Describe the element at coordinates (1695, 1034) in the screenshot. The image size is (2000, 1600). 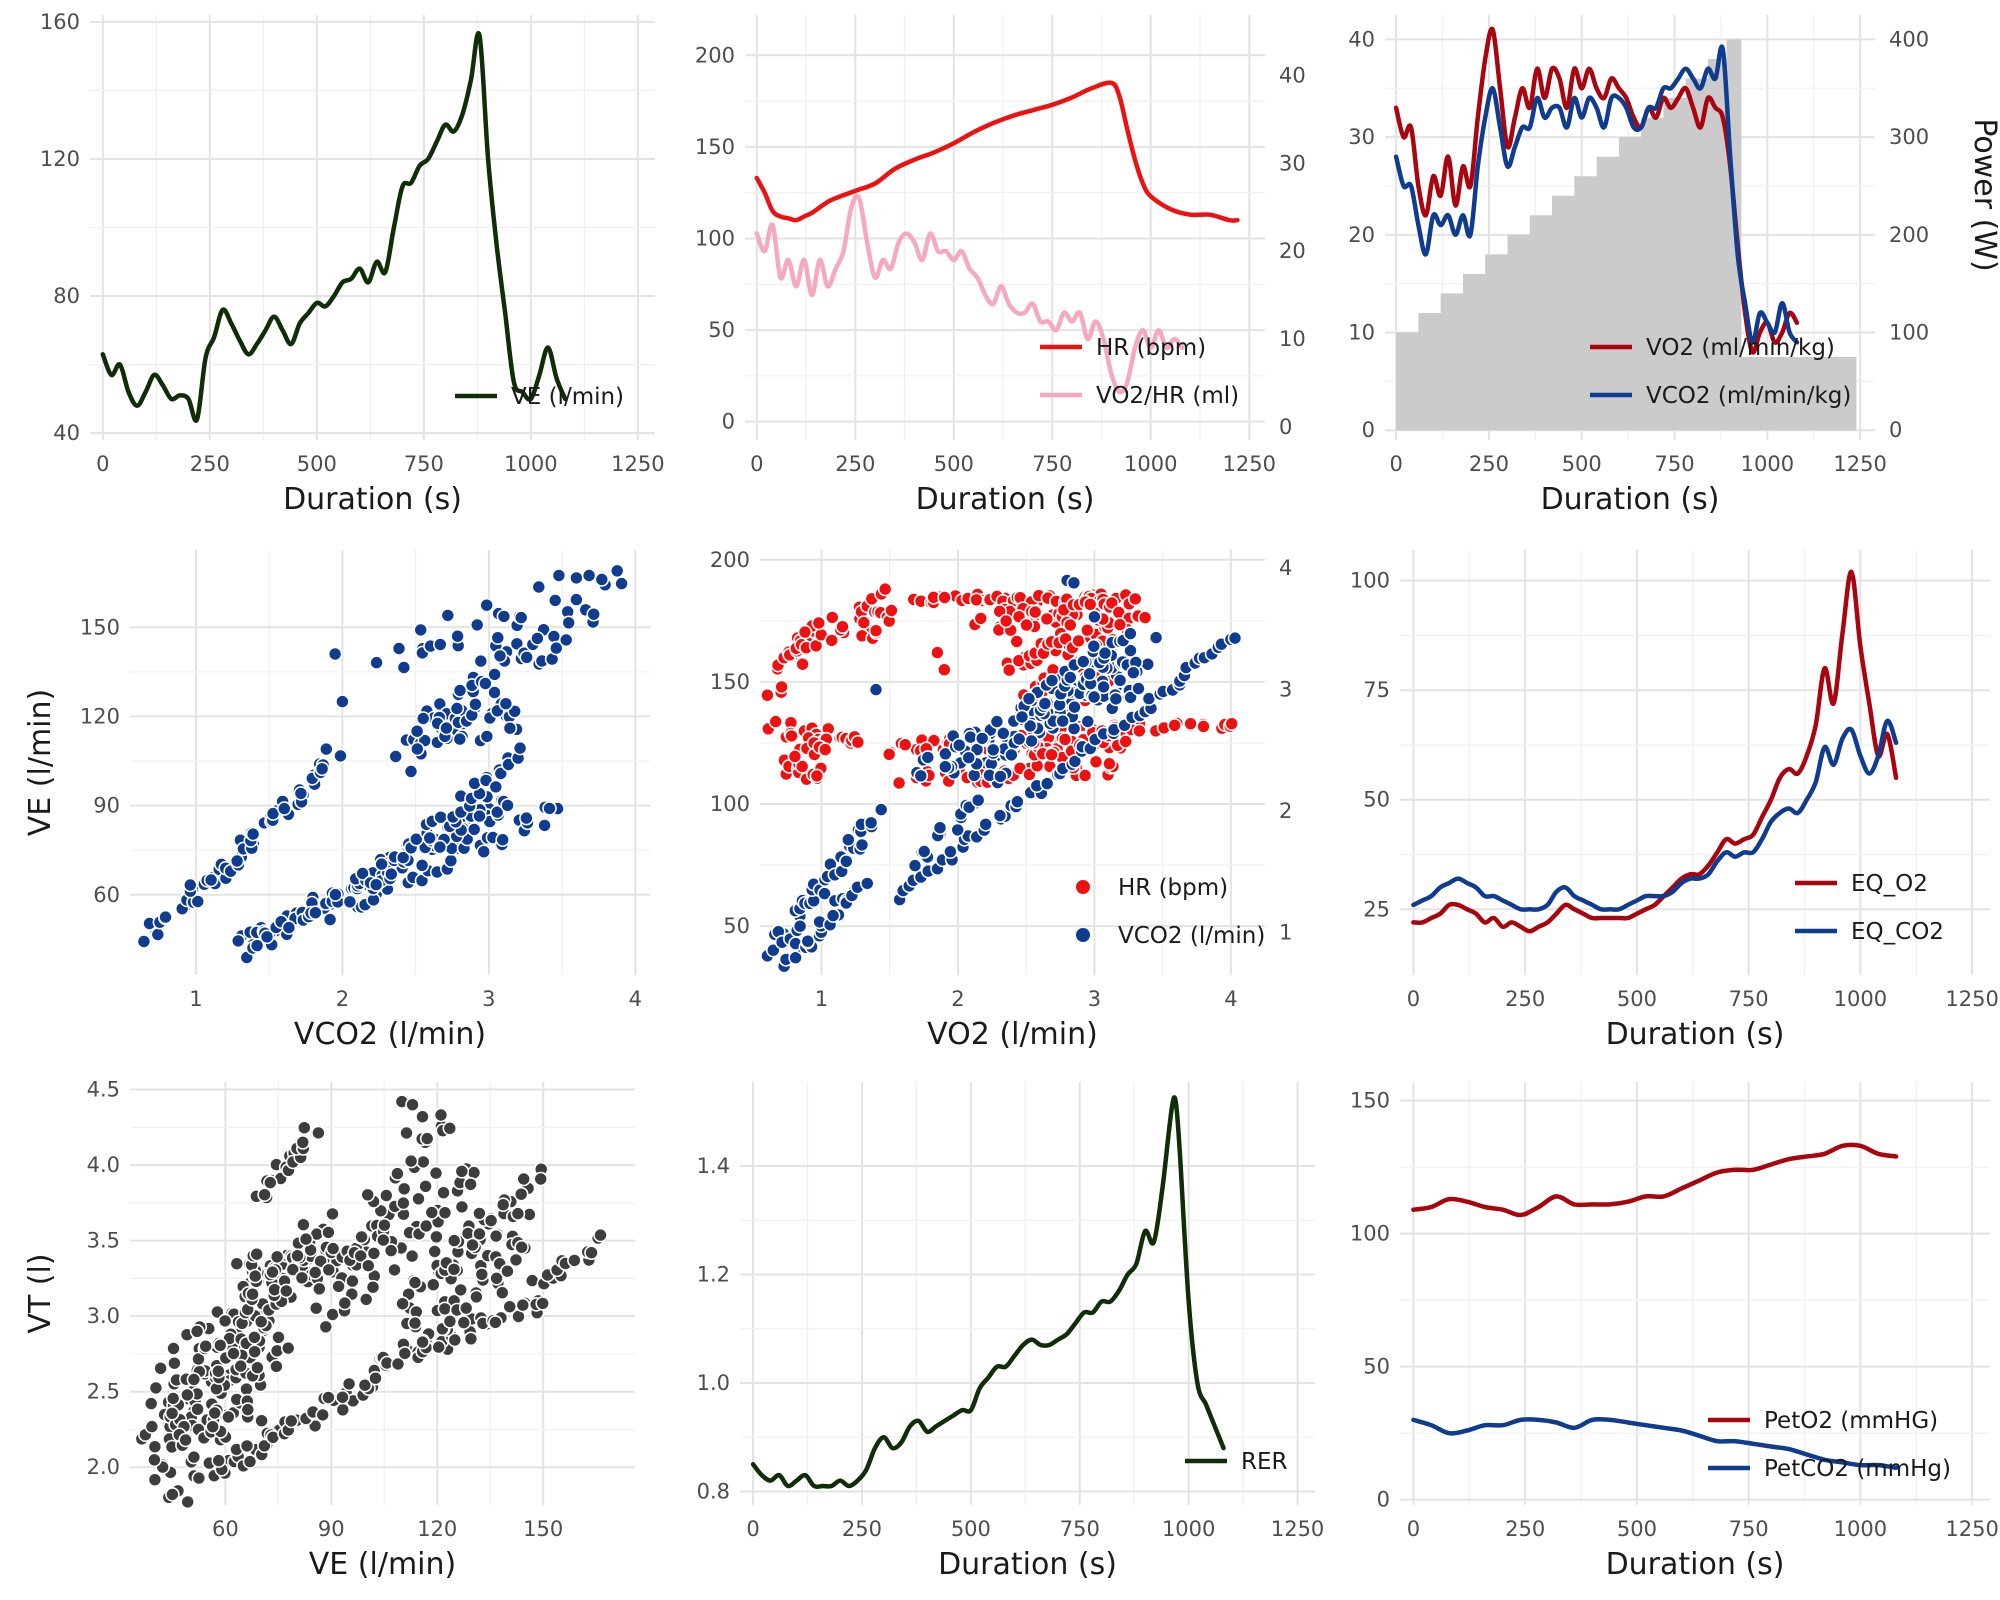
I see `x-axis-title: Duration (s)` at that location.